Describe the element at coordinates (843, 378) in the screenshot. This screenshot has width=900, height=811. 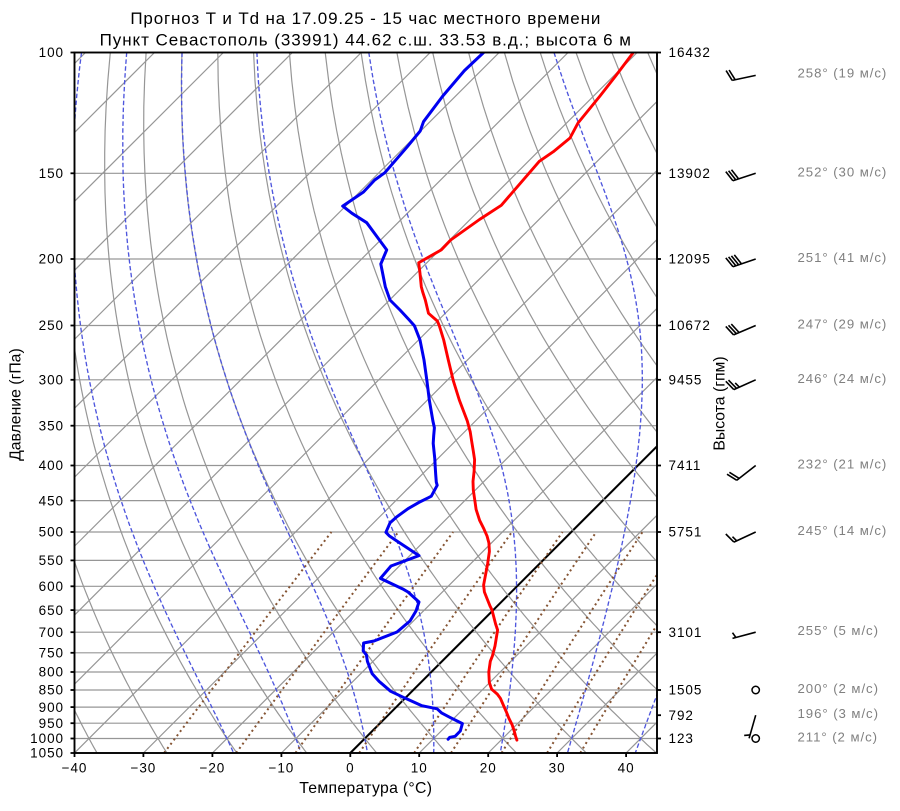
I see `svg-text: 246° (24 м/с)` at that location.